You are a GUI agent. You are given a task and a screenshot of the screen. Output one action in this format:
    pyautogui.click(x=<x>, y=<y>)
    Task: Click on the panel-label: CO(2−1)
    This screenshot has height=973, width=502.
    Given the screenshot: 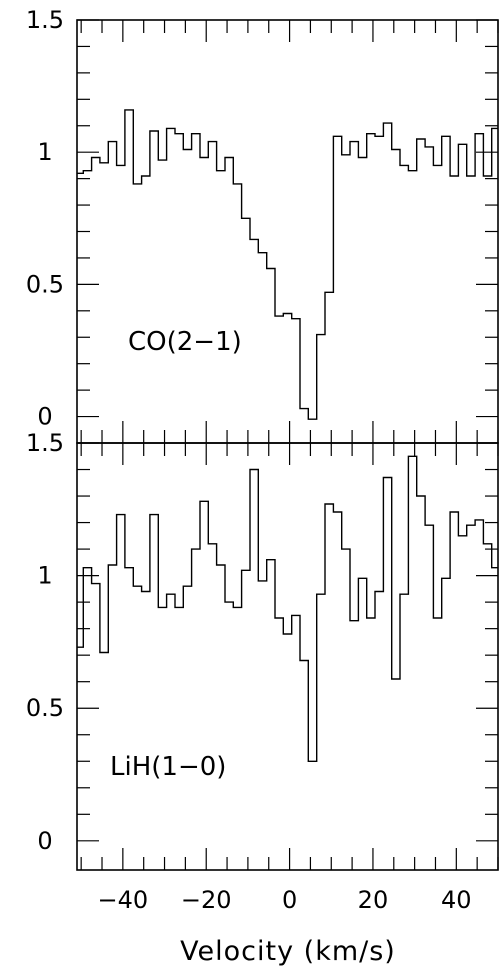 What is the action you would take?
    pyautogui.click(x=185, y=342)
    